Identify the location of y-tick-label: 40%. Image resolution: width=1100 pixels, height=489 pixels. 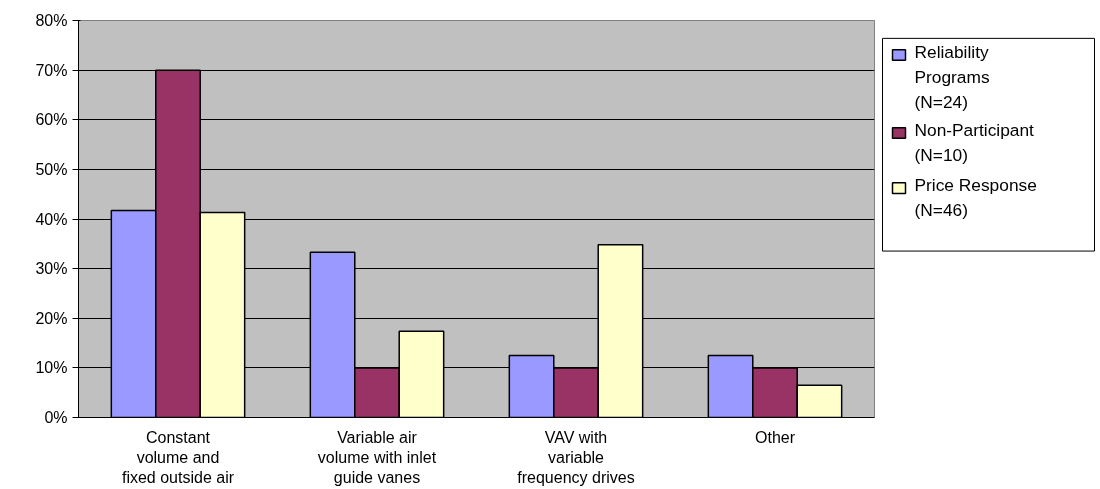
(51, 219).